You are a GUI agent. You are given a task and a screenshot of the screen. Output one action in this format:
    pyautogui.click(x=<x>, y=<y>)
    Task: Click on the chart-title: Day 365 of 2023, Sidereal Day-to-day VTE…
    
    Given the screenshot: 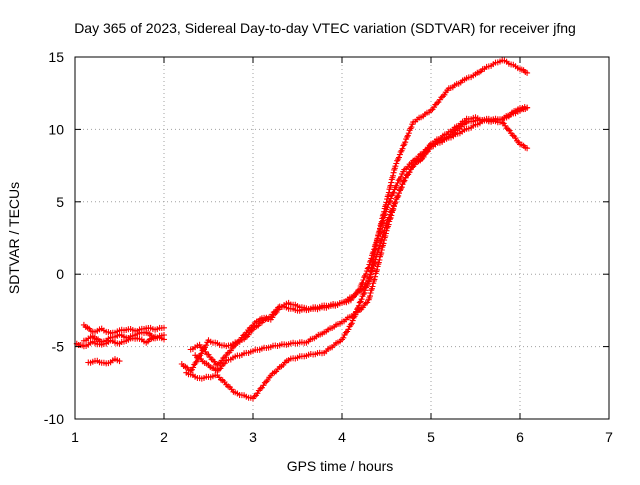 What is the action you would take?
    pyautogui.click(x=325, y=28)
    